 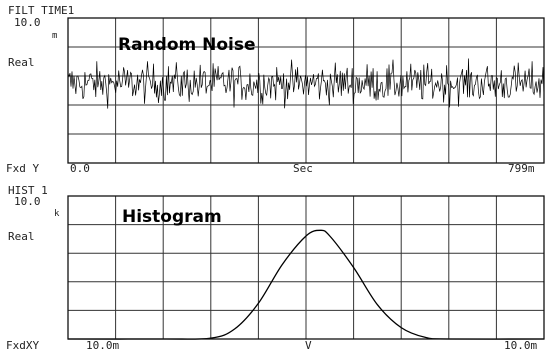 What do you see at coordinates (520, 345) in the screenshot?
I see `bottom-xright: 10.0m` at bounding box center [520, 345].